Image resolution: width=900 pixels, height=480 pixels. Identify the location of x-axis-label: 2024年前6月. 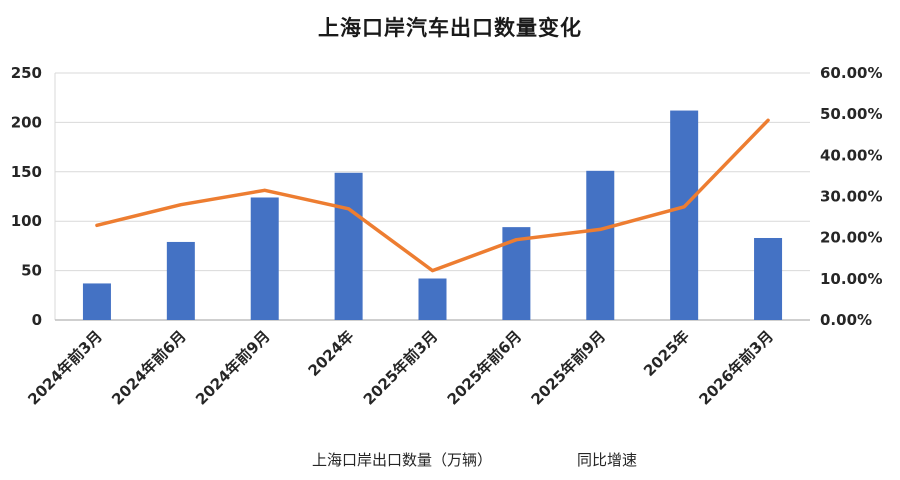
(148, 367).